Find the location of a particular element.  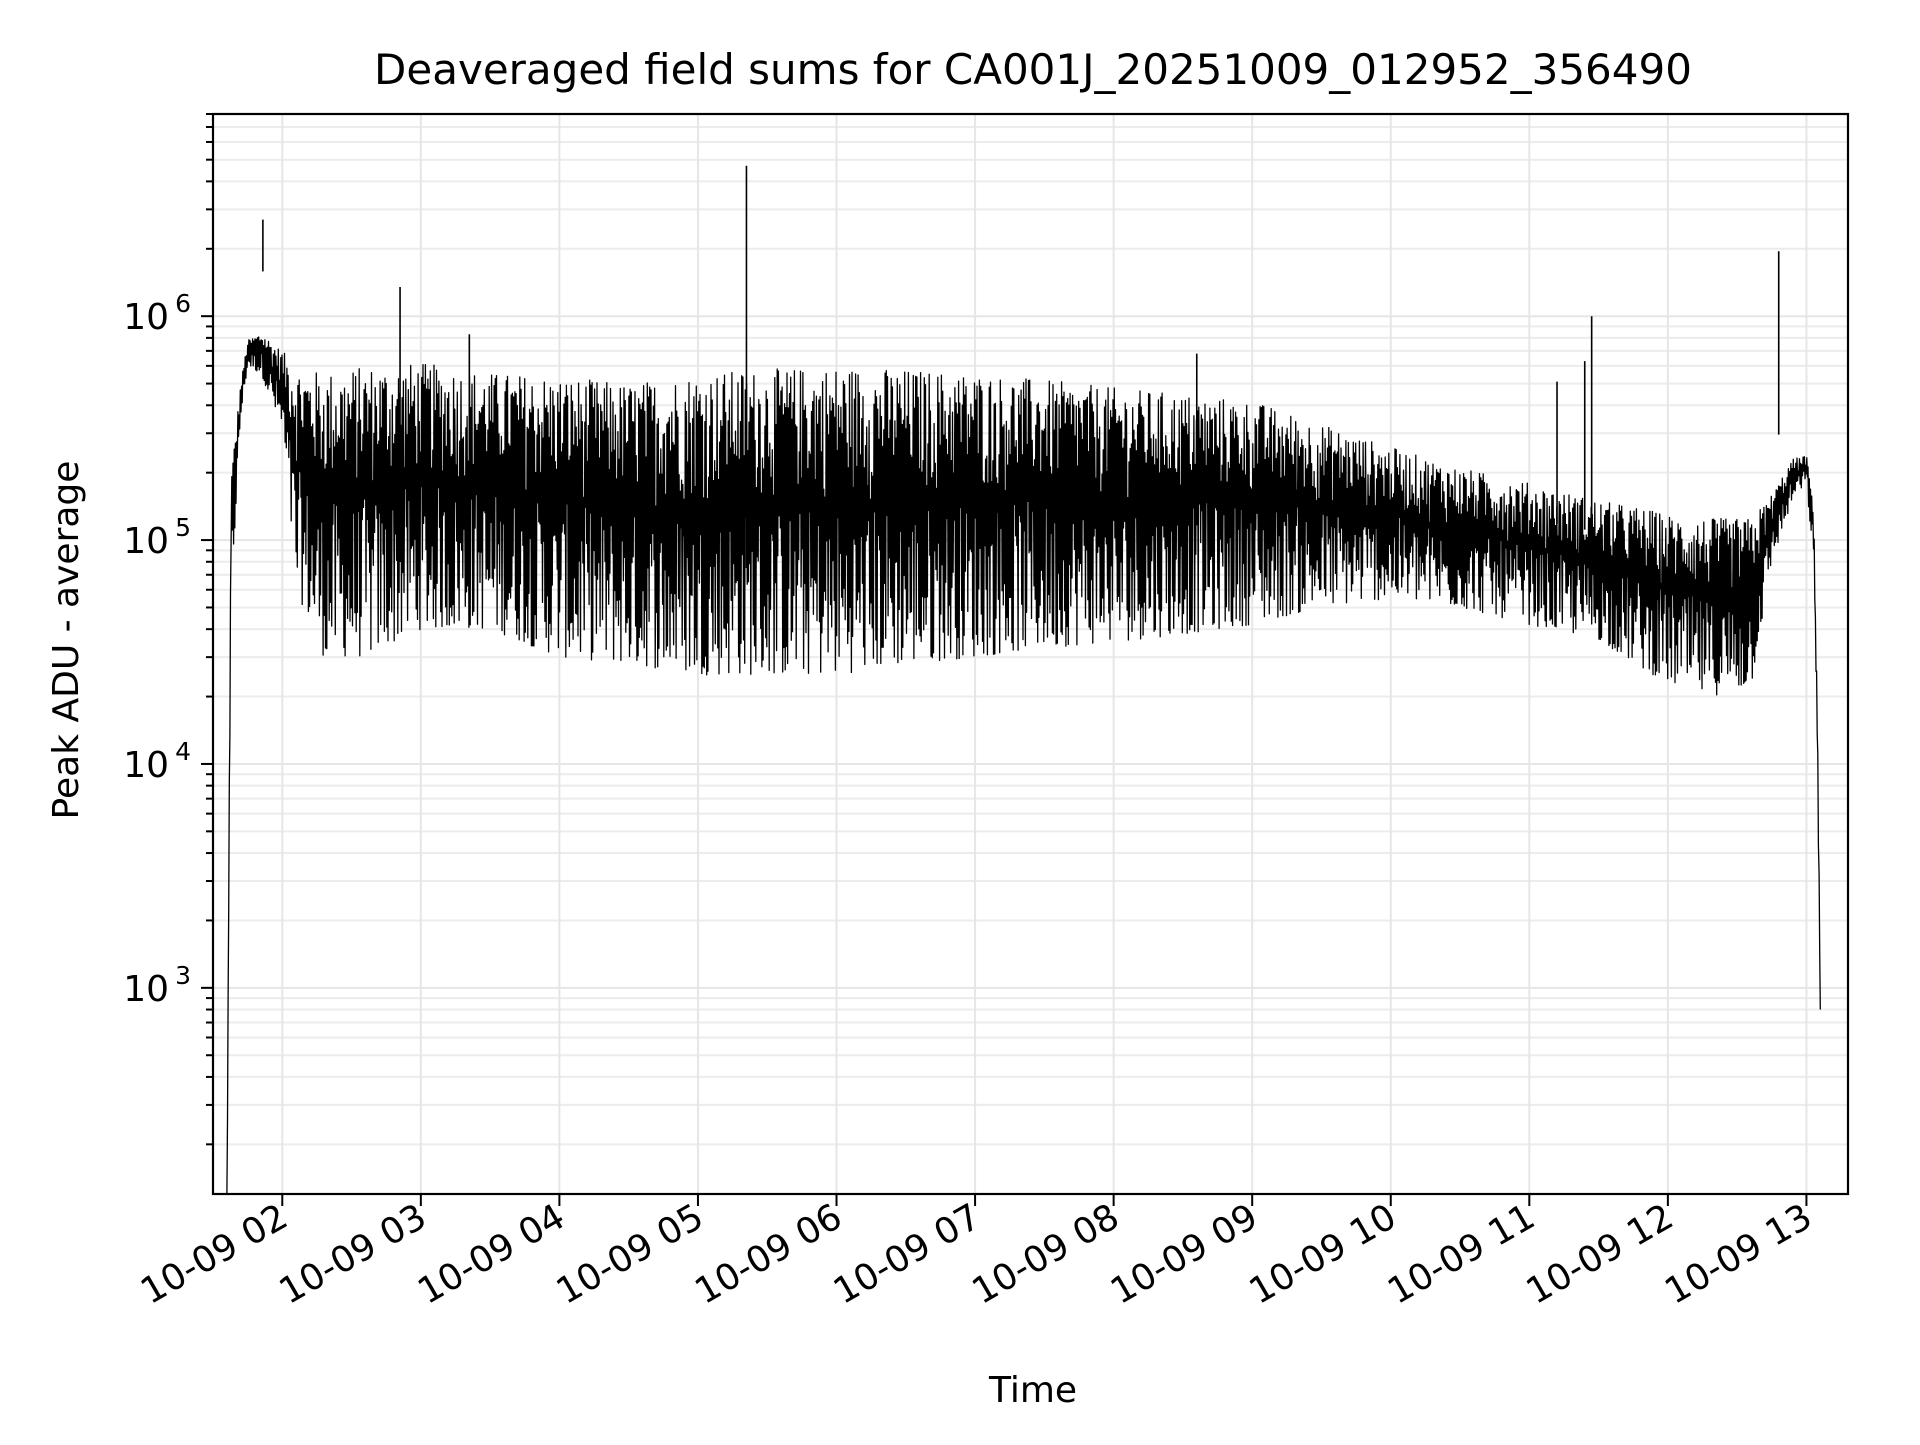

y-tick-exponent: 3 is located at coordinates (183, 975).